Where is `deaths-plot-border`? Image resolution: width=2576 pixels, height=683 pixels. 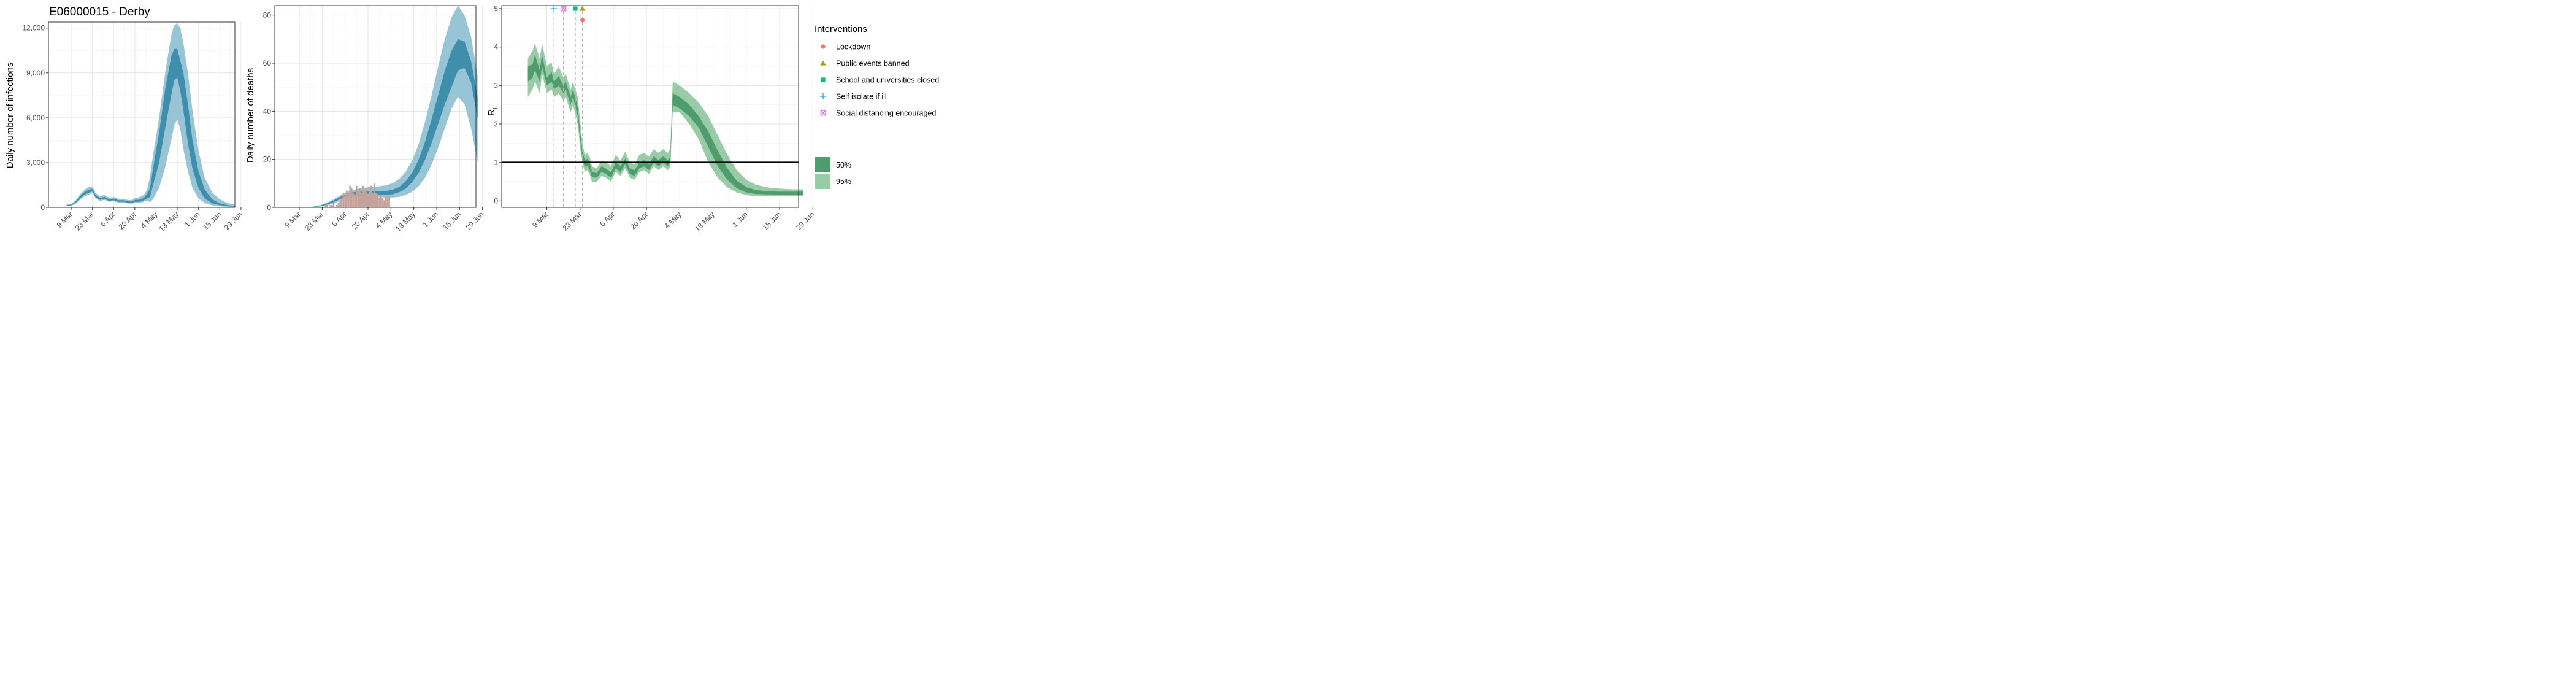 deaths-plot-border is located at coordinates (375, 106).